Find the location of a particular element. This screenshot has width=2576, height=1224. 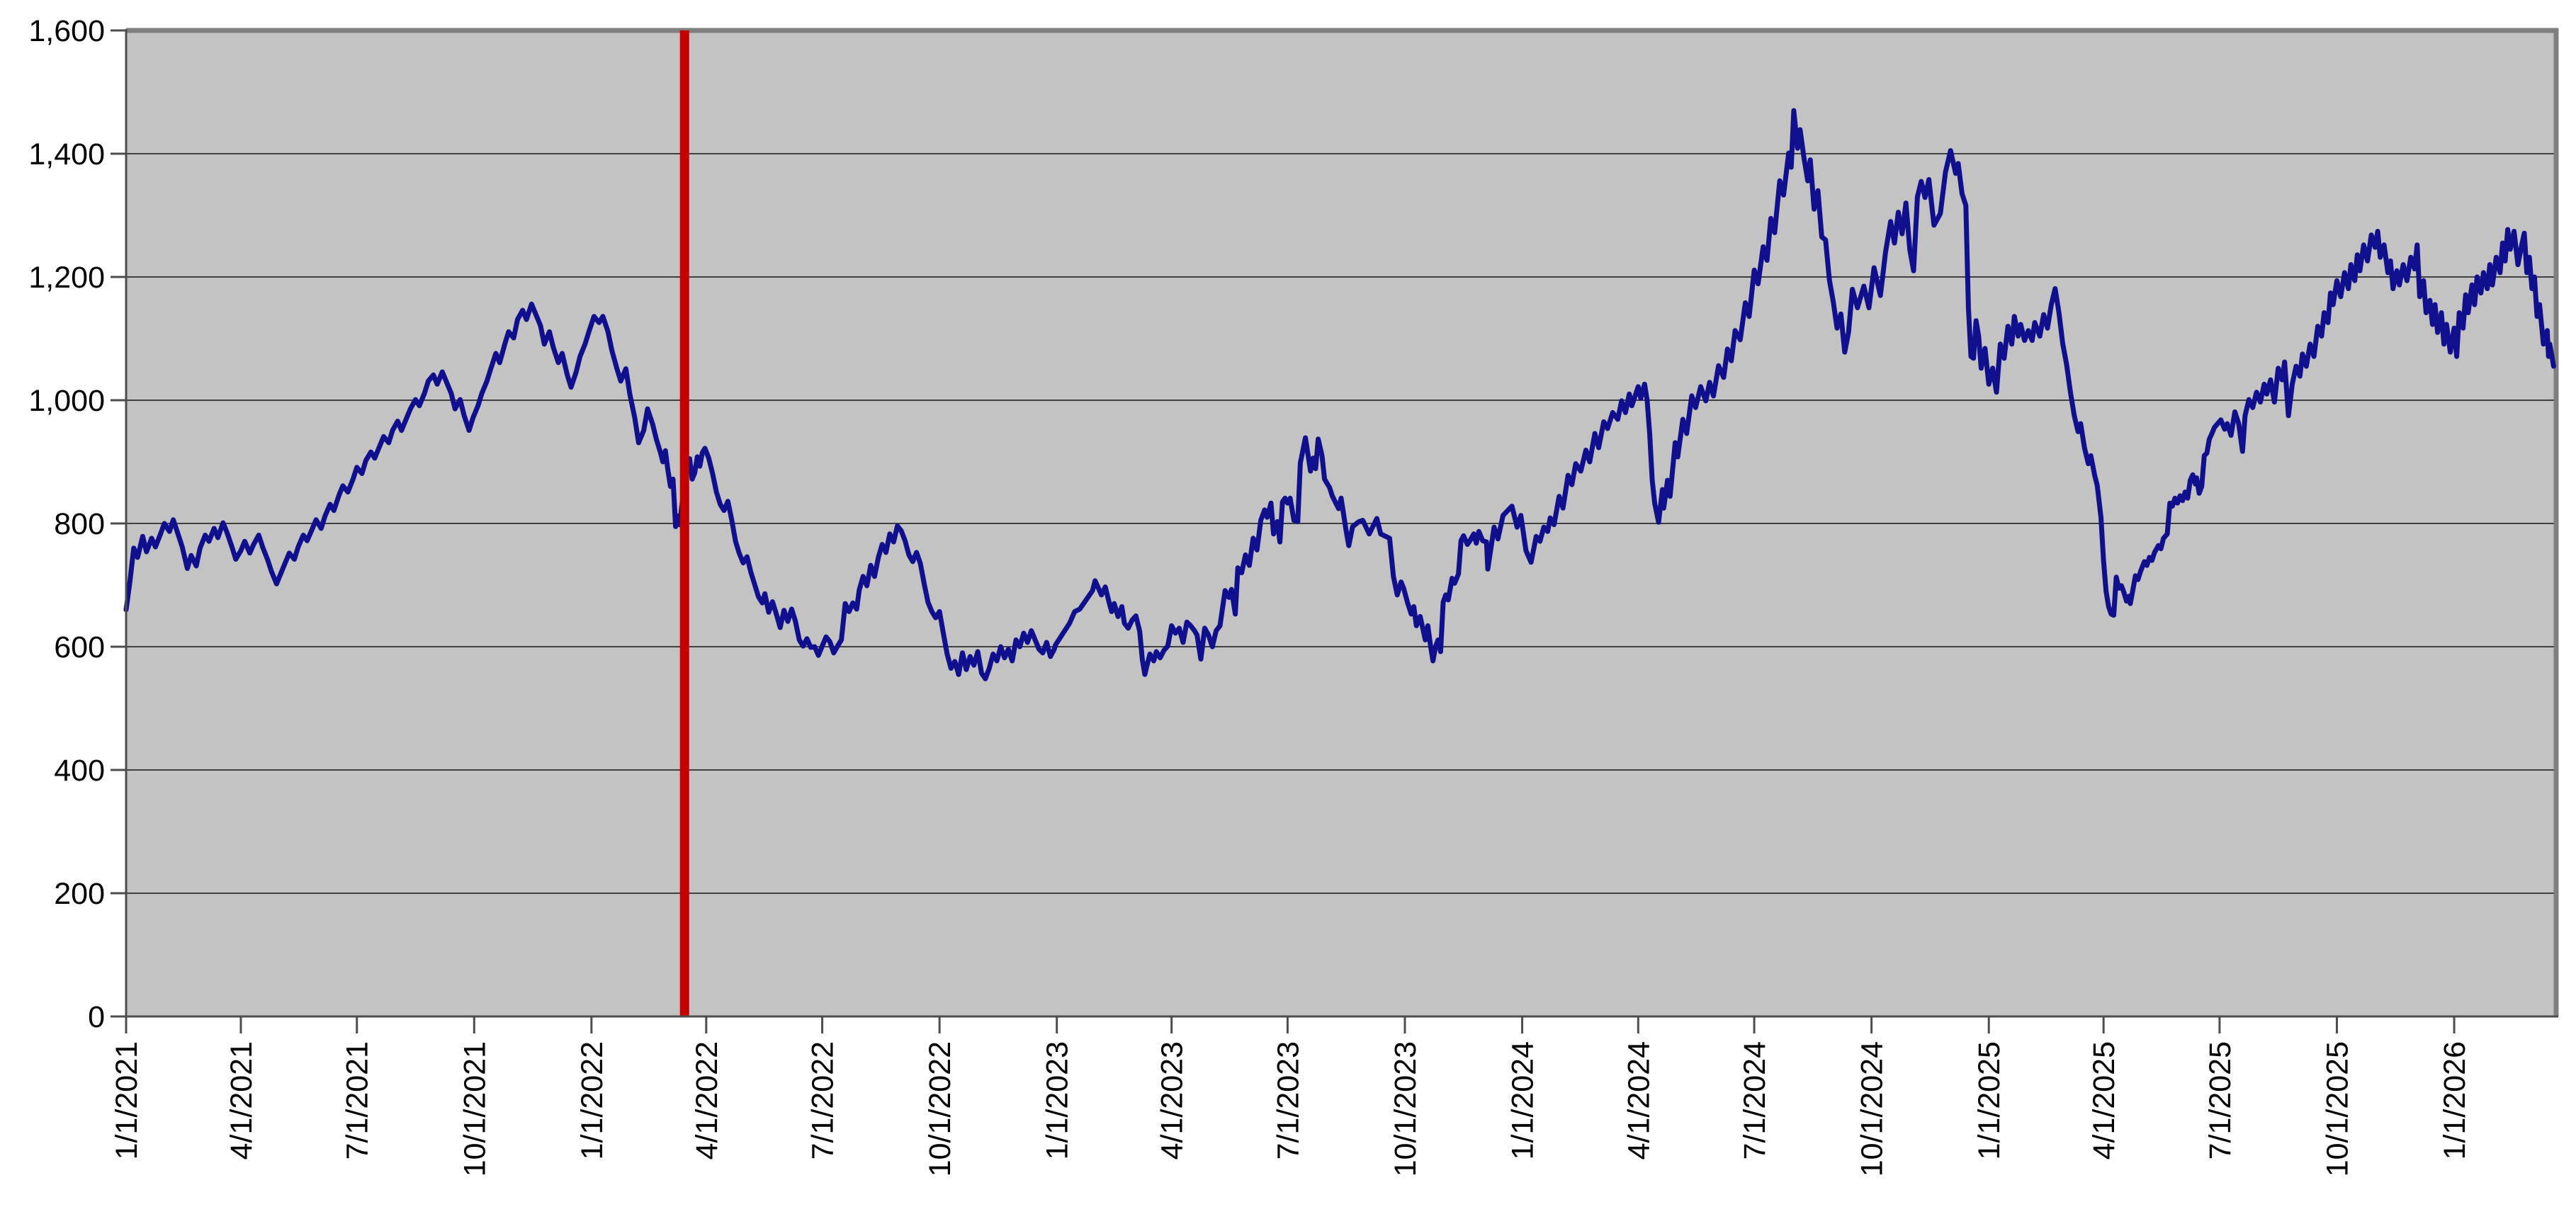

x-axis-label: 10/1/2023 is located at coordinates (1406, 1109).